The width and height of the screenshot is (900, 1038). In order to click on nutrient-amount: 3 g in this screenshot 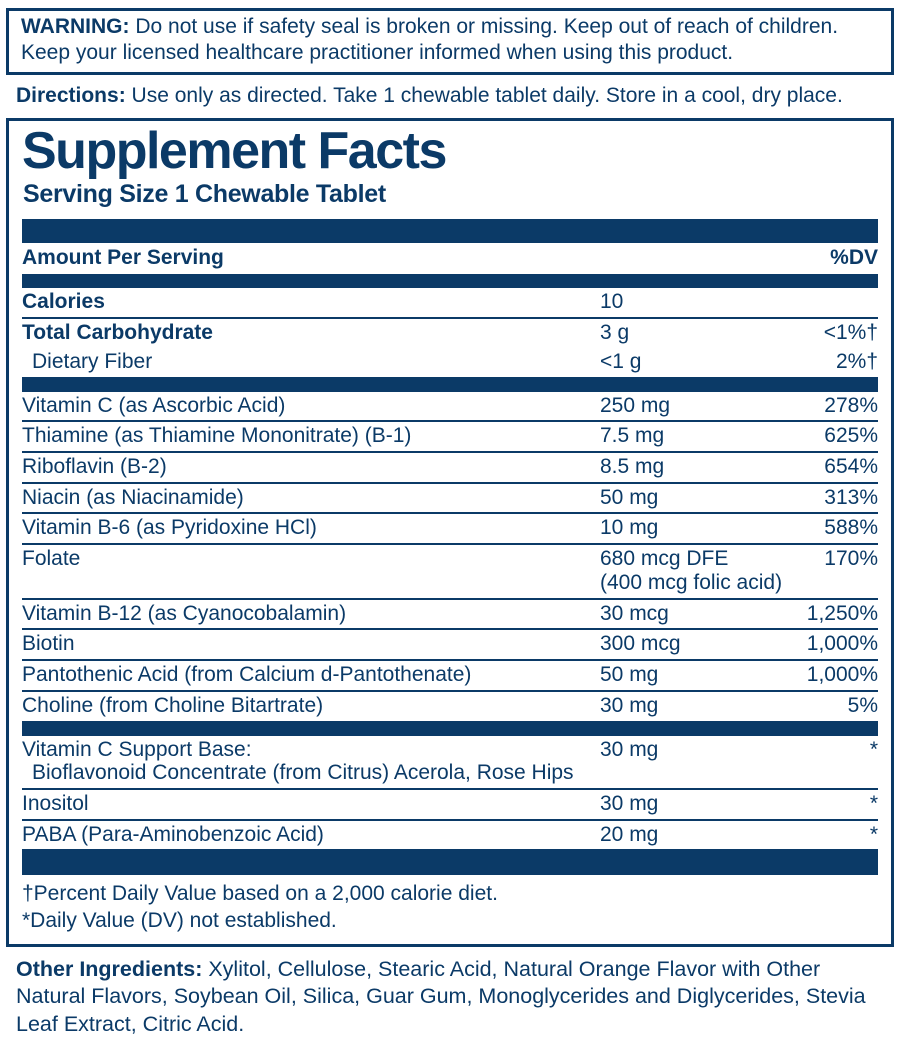, I will do `click(615, 333)`.